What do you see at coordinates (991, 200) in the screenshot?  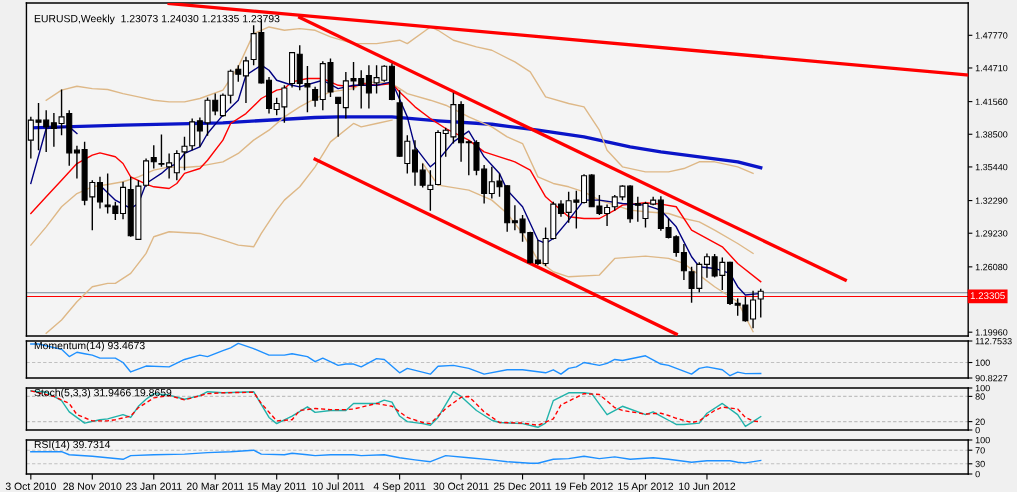 I see `y-tick-label: 1.32290` at bounding box center [991, 200].